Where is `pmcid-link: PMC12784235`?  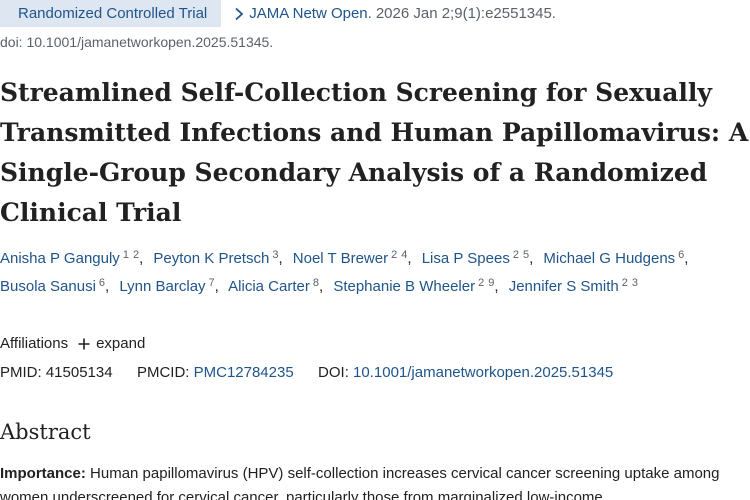
pmcid-link: PMC12784235 is located at coordinates (243, 372).